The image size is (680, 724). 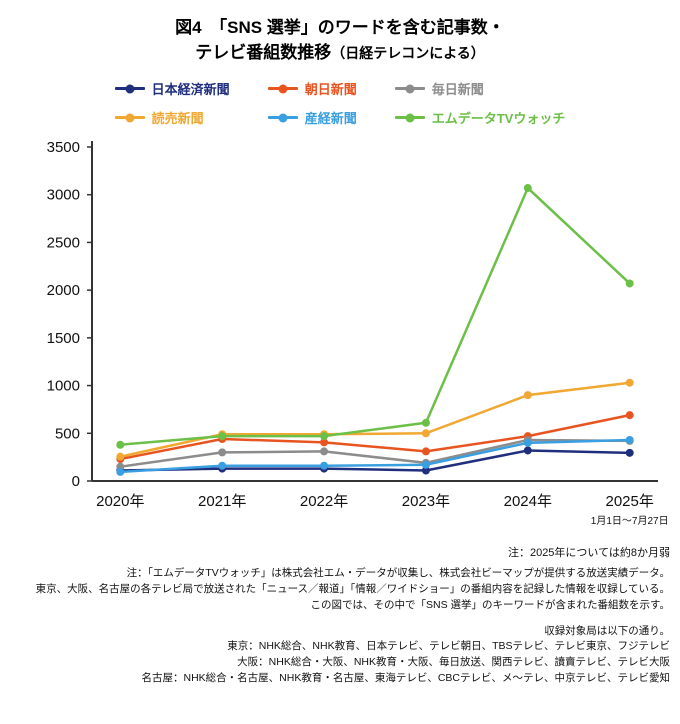 I want to click on legend-item: 毎日新聞, so click(x=480, y=88).